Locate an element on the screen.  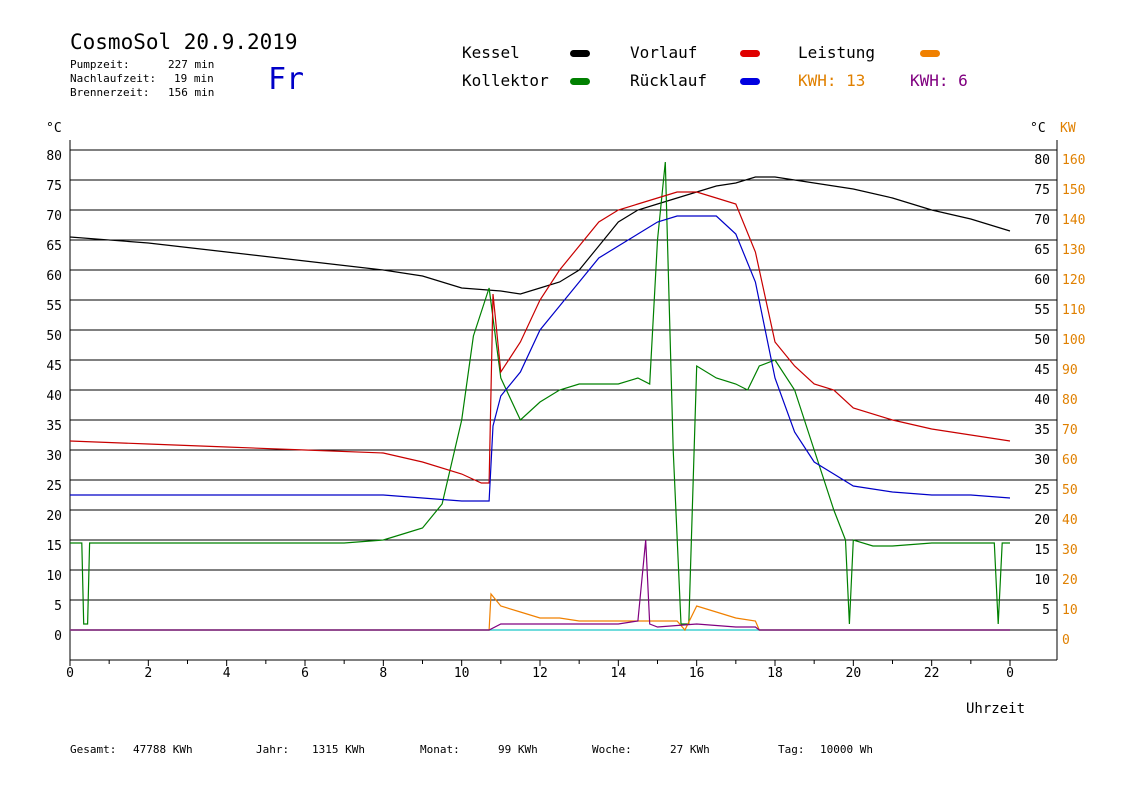
x-tick-label: 18 is located at coordinates (775, 673).